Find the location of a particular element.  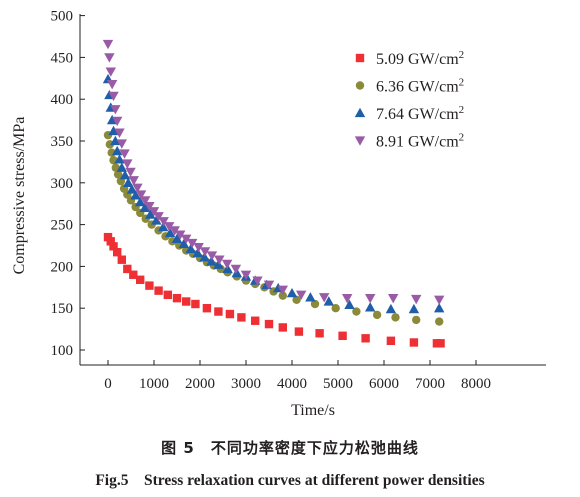

y-axis-title: Compressive stress/MPa is located at coordinates (19, 196).